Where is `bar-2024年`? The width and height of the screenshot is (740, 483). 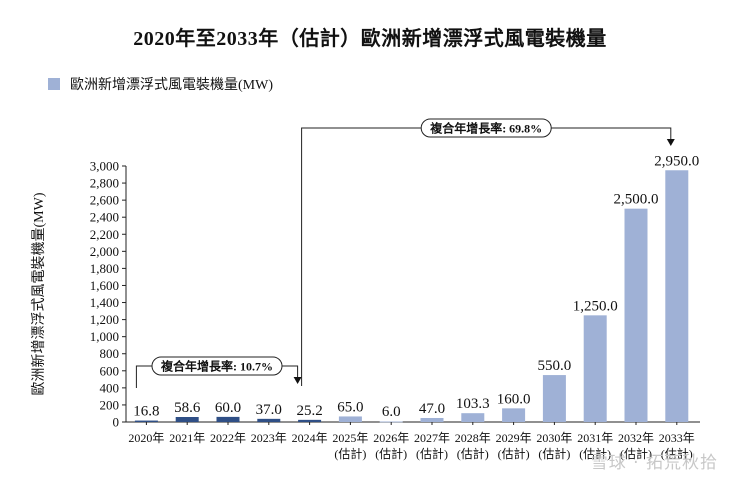
bar-2024年 is located at coordinates (310, 420).